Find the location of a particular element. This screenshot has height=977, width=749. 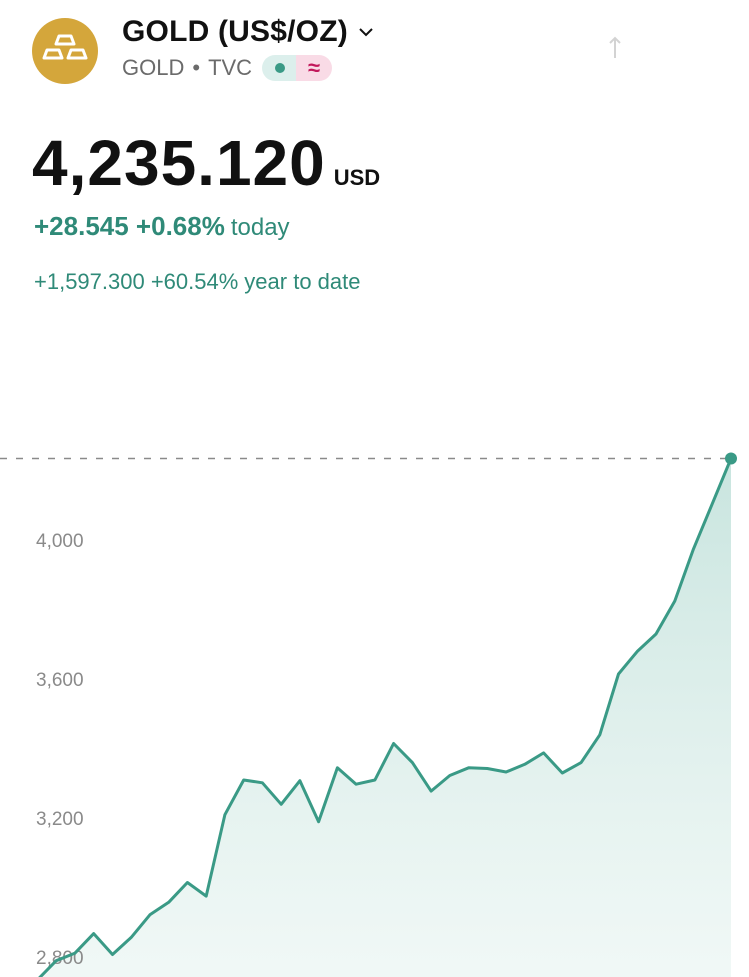

daily-change-value: +28.545 +0.68% is located at coordinates (129, 226).